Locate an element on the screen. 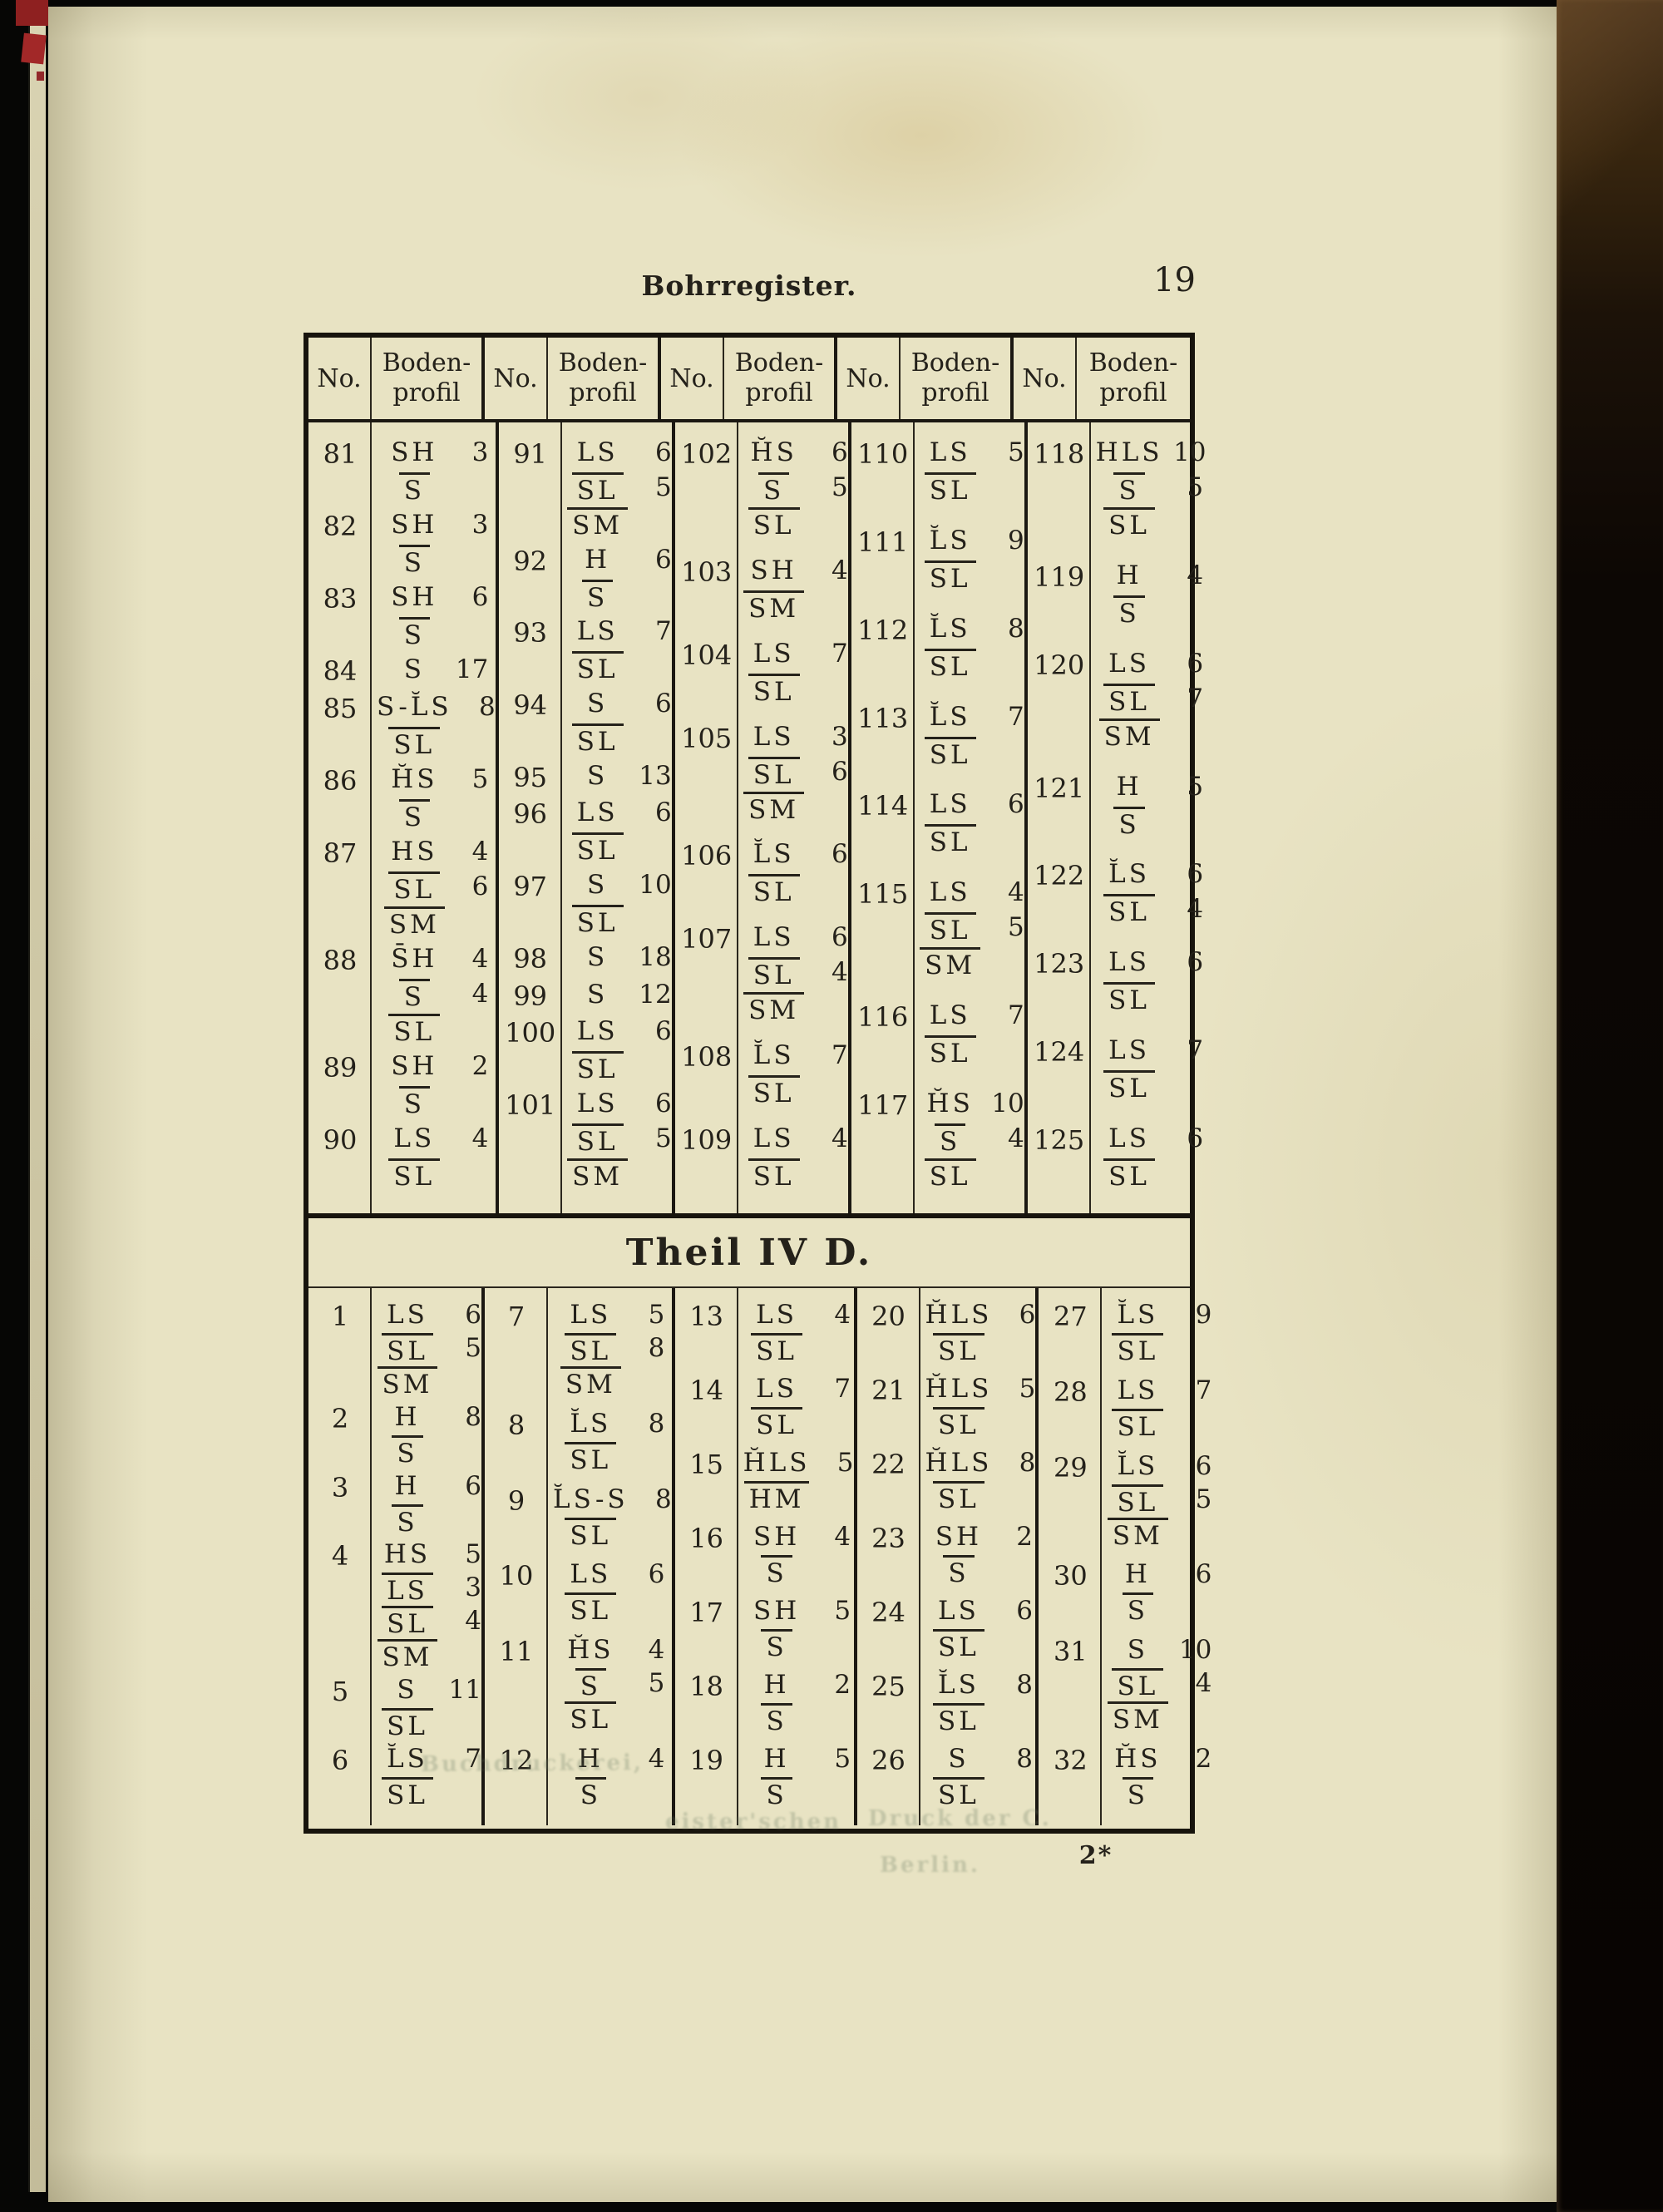  profile-layer: H̆LS 5 is located at coordinates (978, 1390).